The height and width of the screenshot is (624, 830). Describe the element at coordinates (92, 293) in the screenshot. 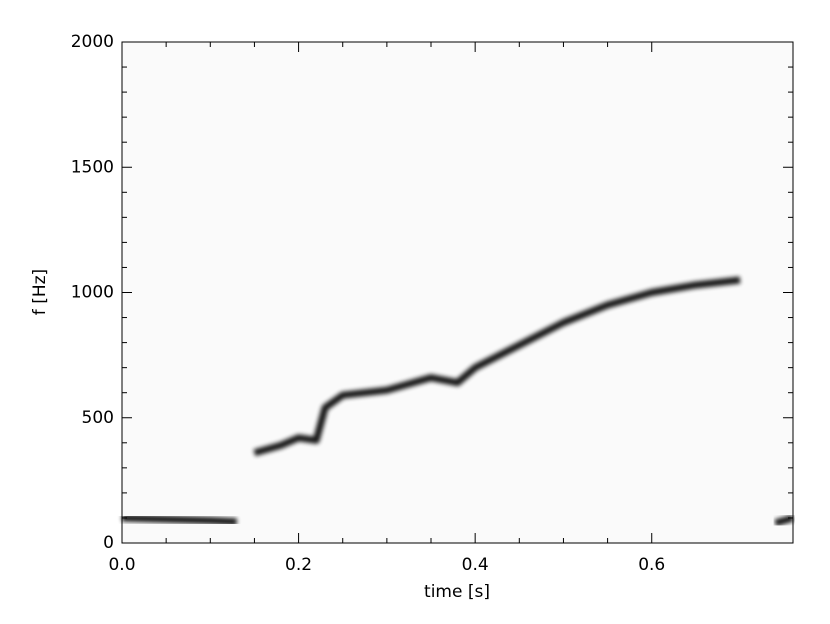

I see `y-tick-label: 1000` at that location.